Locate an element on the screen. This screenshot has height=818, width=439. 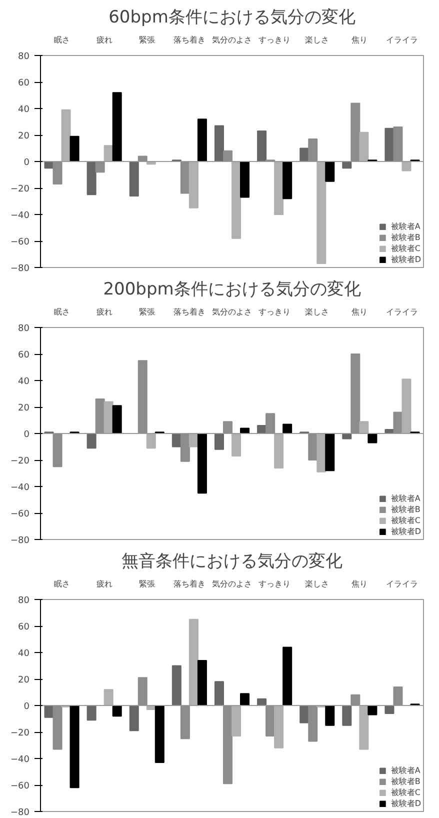
x-tick-label: 眠さ is located at coordinates (62, 312).